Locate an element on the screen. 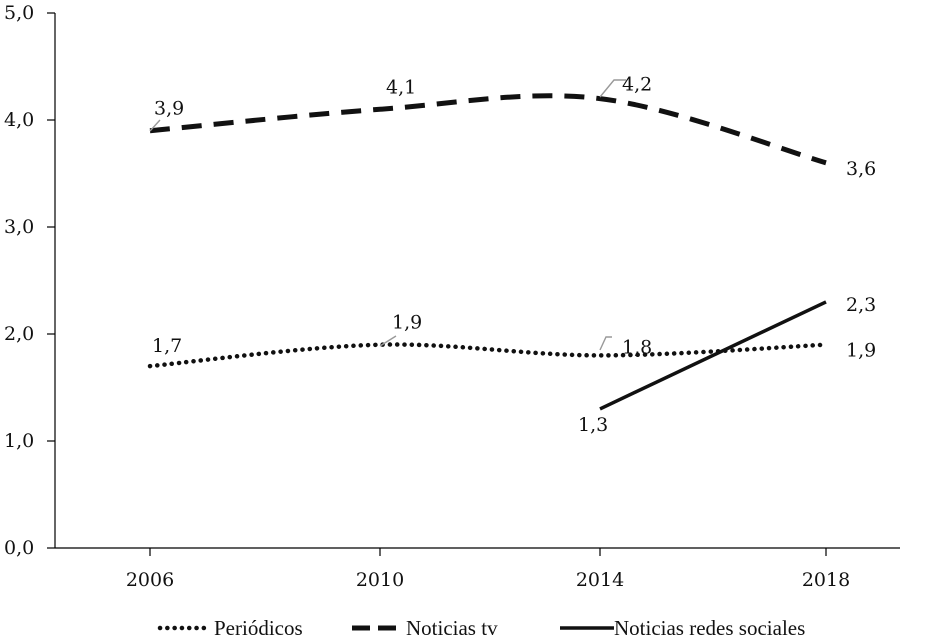  y-tick-label: 0,0 is located at coordinates (19, 548).